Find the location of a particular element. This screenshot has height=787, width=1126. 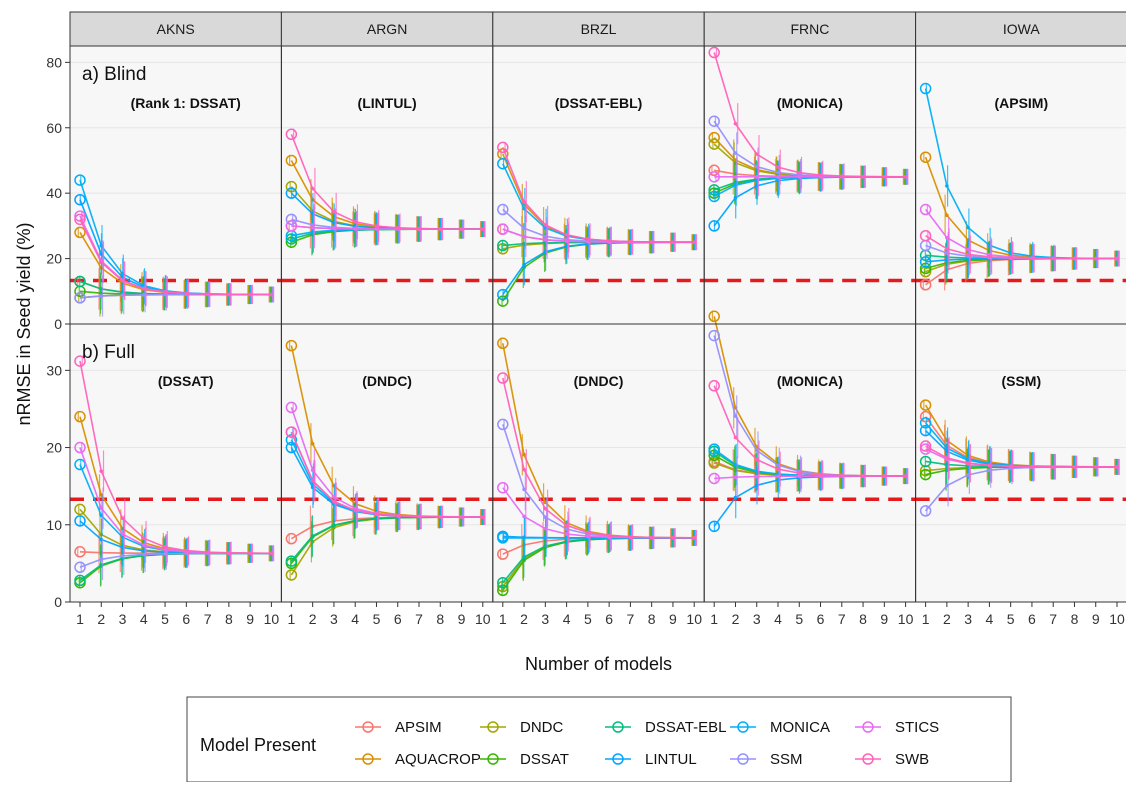

best-model-label: (SSM) is located at coordinates (1021, 381).